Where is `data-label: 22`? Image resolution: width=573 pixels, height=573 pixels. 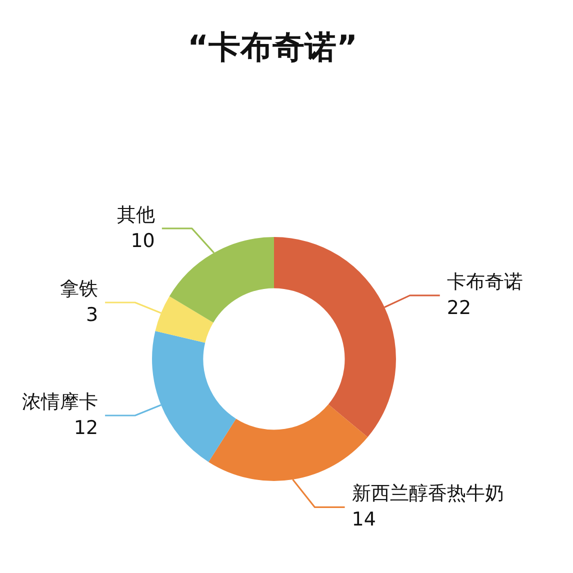
data-label: 22 is located at coordinates (459, 307).